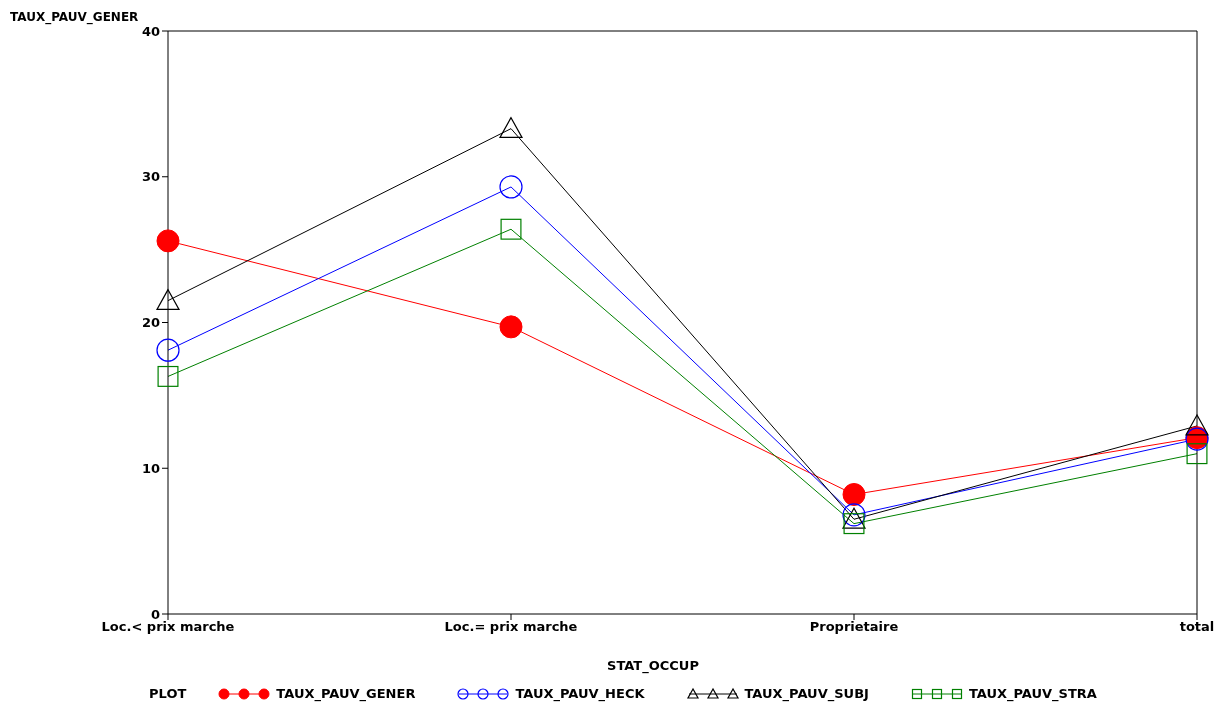 Image resolution: width=1218 pixels, height=709 pixels. What do you see at coordinates (1197, 627) in the screenshot?
I see `x-tick-label: total` at bounding box center [1197, 627].